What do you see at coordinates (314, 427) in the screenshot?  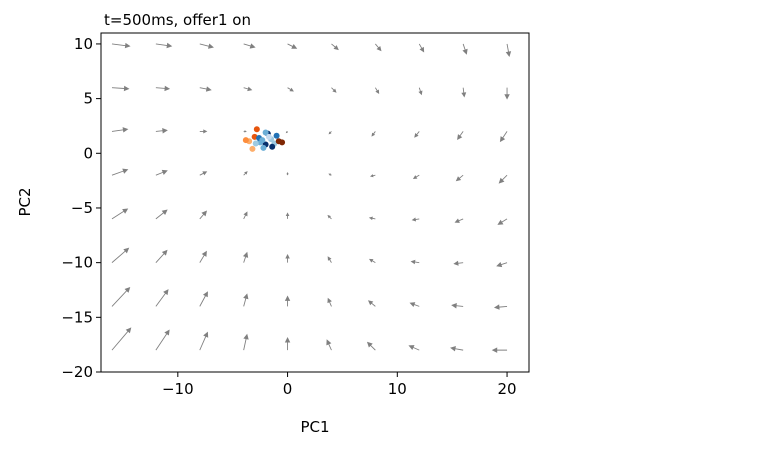 I see `x-axis-label: PC1` at bounding box center [314, 427].